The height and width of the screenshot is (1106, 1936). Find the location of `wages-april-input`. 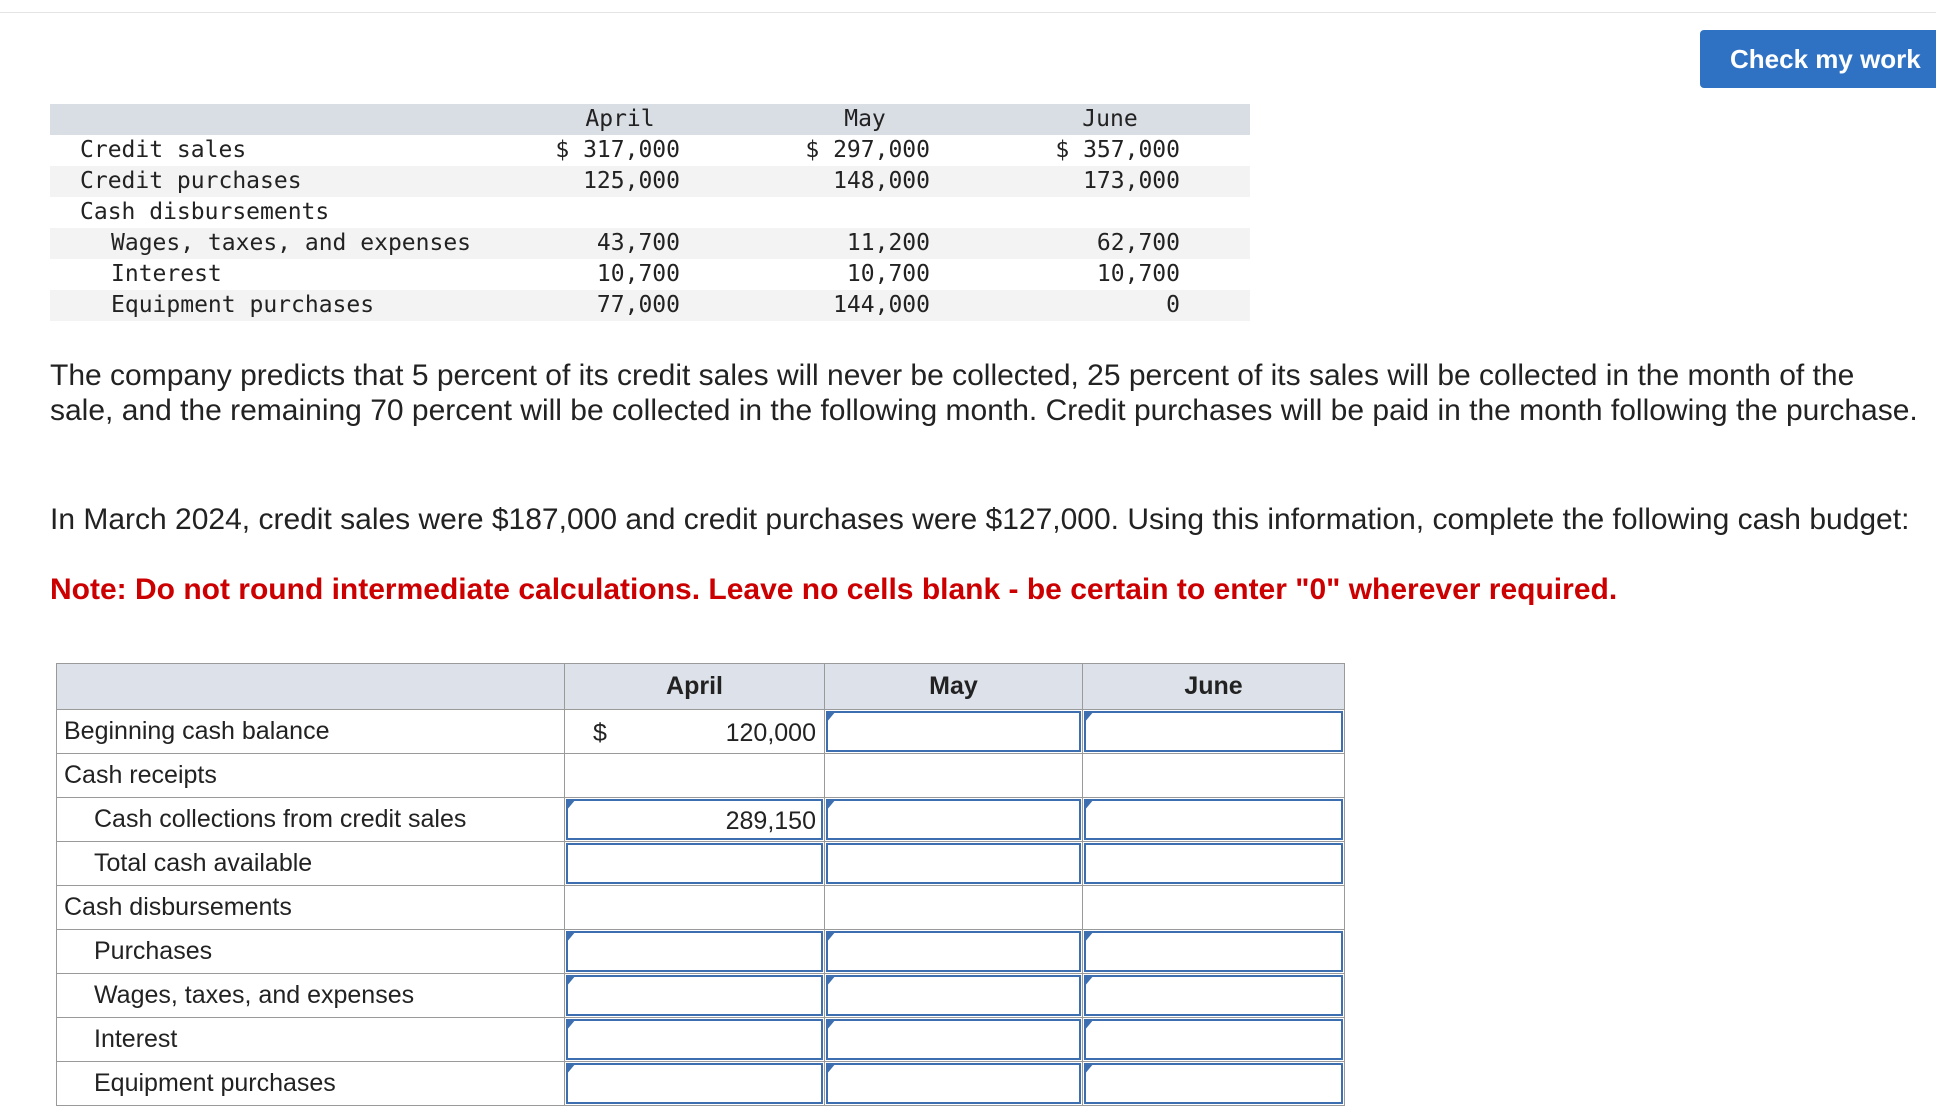

wages-april-input is located at coordinates (694, 995).